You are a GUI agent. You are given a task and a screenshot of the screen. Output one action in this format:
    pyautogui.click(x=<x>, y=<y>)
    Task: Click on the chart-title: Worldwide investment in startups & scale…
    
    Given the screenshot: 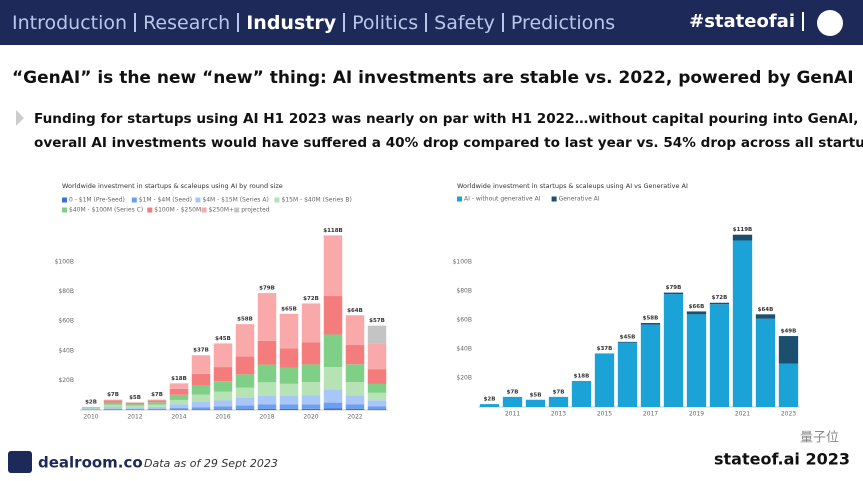 What is the action you would take?
    pyautogui.click(x=572, y=186)
    